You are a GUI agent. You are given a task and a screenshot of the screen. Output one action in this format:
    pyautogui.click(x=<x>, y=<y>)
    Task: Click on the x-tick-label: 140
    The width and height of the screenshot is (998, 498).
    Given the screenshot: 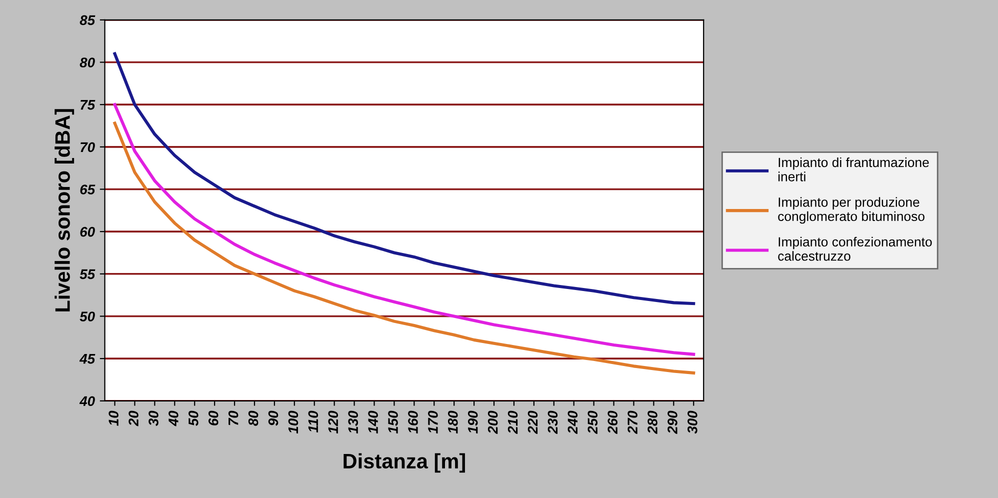 What is the action you would take?
    pyautogui.click(x=373, y=422)
    